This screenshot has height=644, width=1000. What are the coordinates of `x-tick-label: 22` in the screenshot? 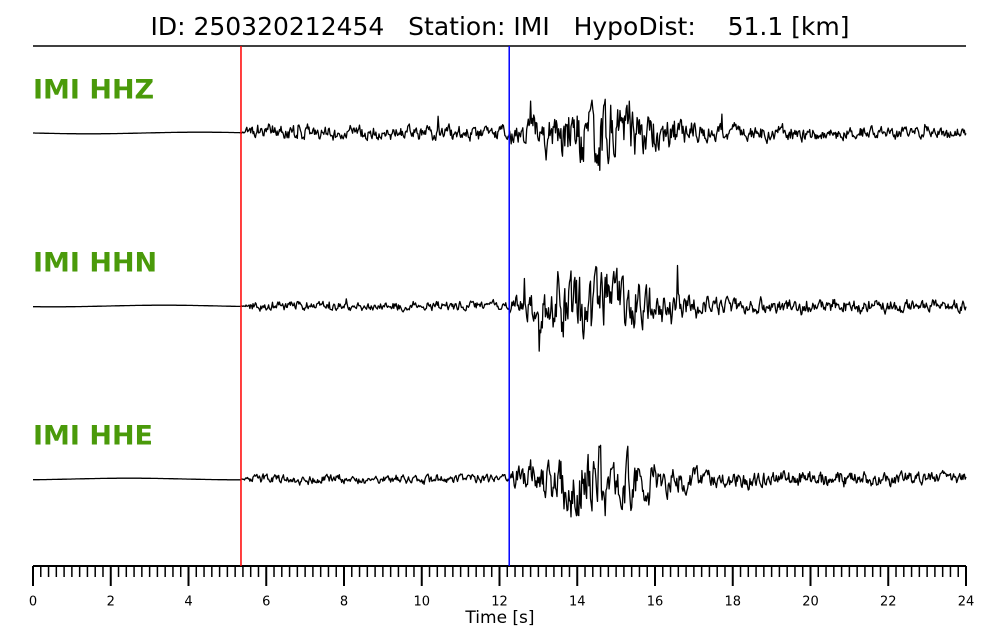 It's located at (888, 602).